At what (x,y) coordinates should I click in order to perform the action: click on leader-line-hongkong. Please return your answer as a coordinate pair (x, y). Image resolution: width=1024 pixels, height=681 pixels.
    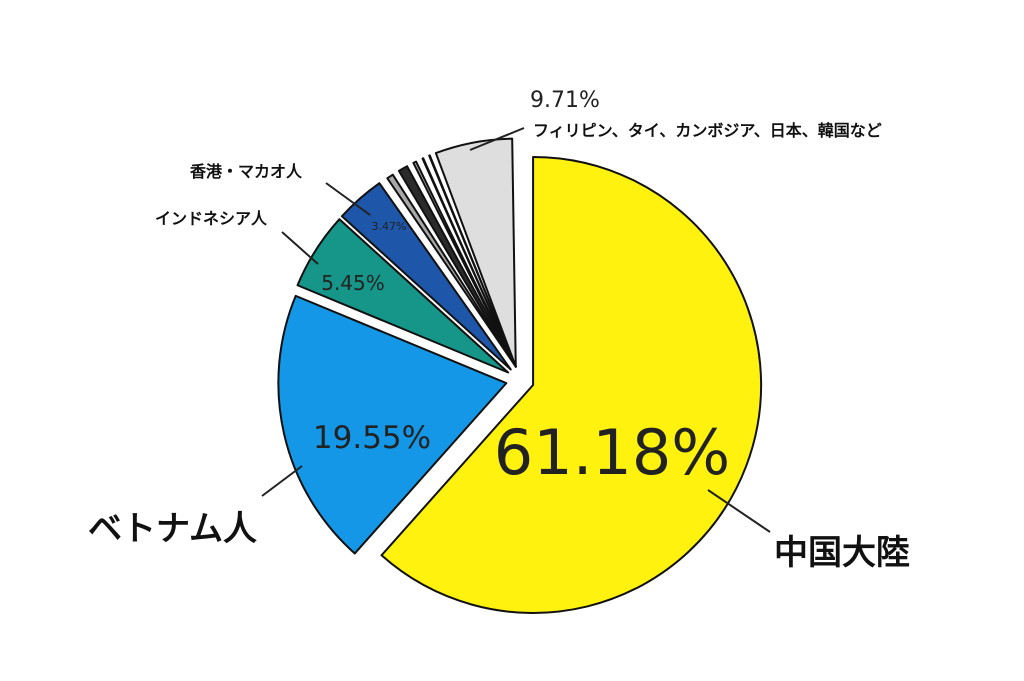
    Looking at the image, I should click on (348, 199).